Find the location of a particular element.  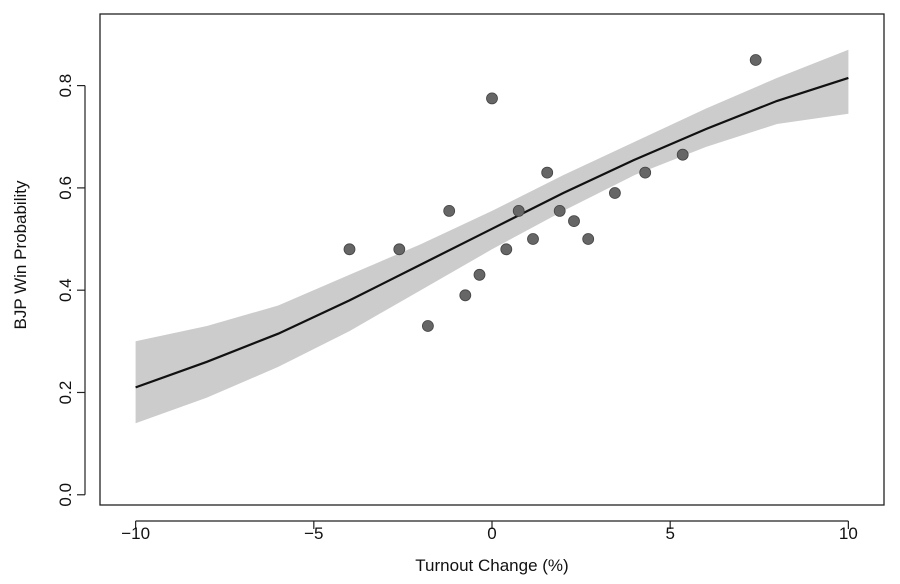

x-tick-label: −10 is located at coordinates (135, 533).